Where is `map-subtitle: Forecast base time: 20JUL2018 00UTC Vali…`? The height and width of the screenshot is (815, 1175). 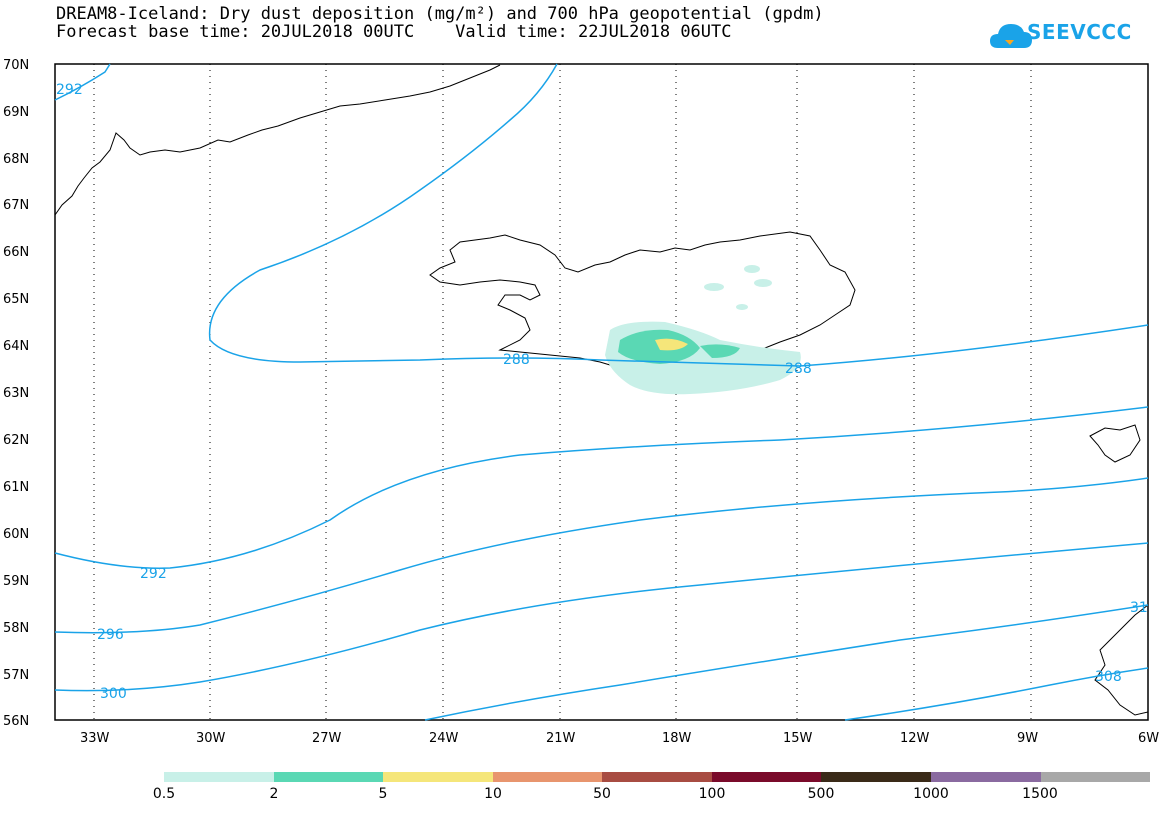
map-subtitle: Forecast base time: 20JUL2018 00UTC Vali… is located at coordinates (394, 32).